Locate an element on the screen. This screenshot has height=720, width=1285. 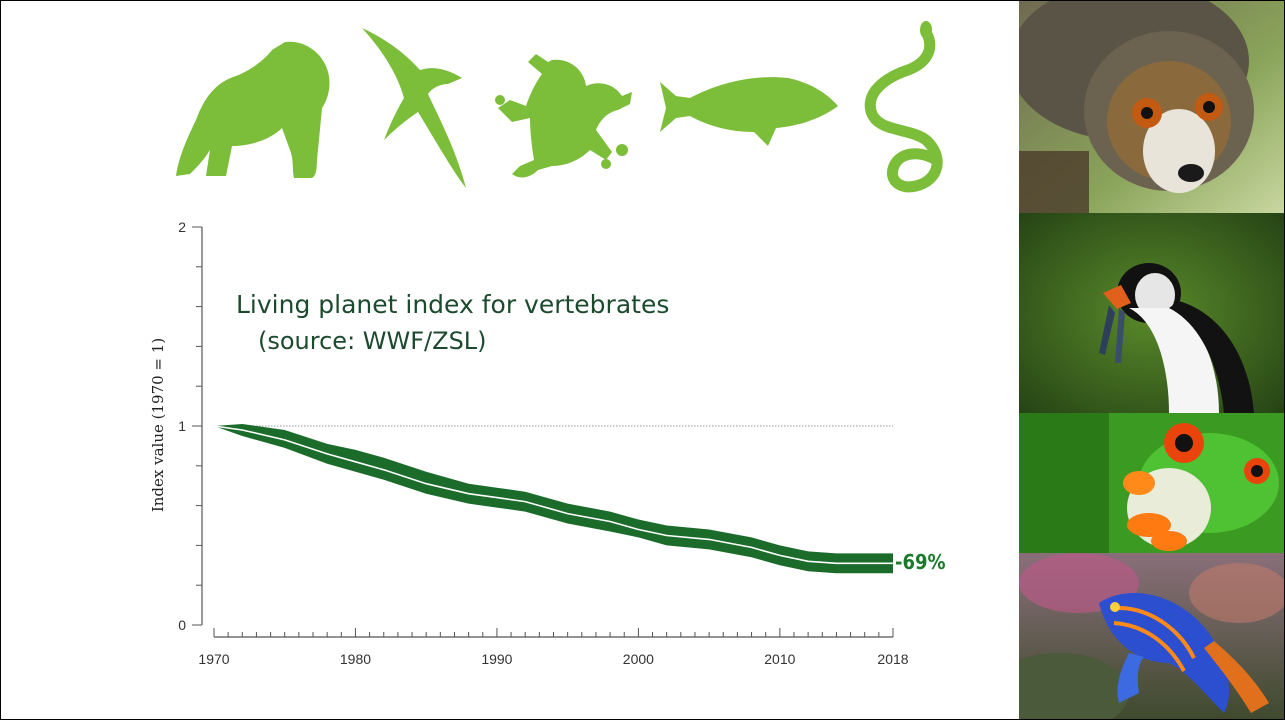
trend-line is located at coordinates (553, 495).